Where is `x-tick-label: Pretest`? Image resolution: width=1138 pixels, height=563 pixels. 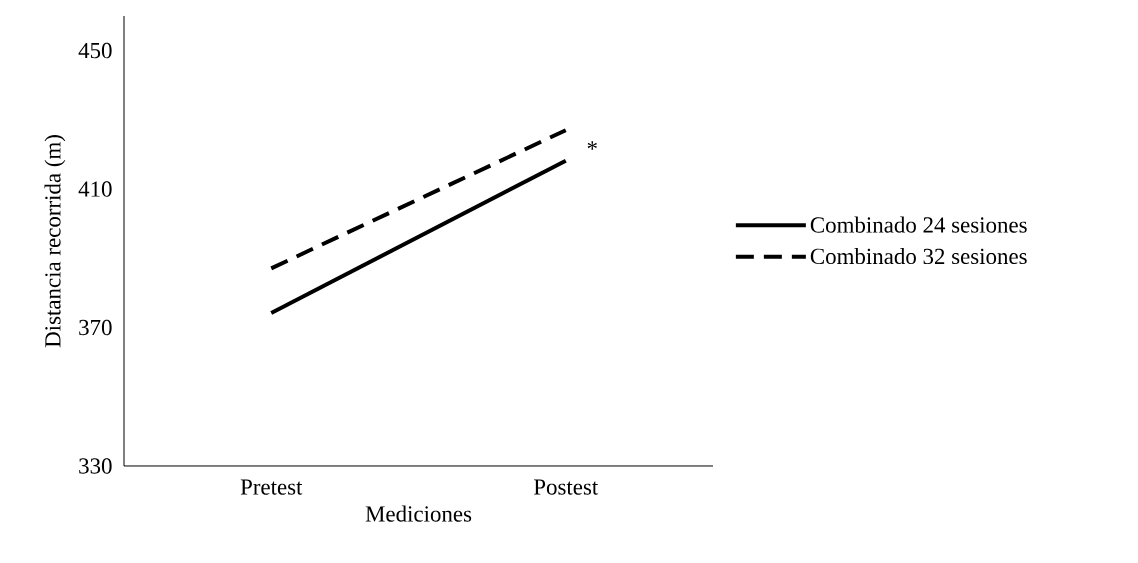
x-tick-label: Pretest is located at coordinates (271, 487).